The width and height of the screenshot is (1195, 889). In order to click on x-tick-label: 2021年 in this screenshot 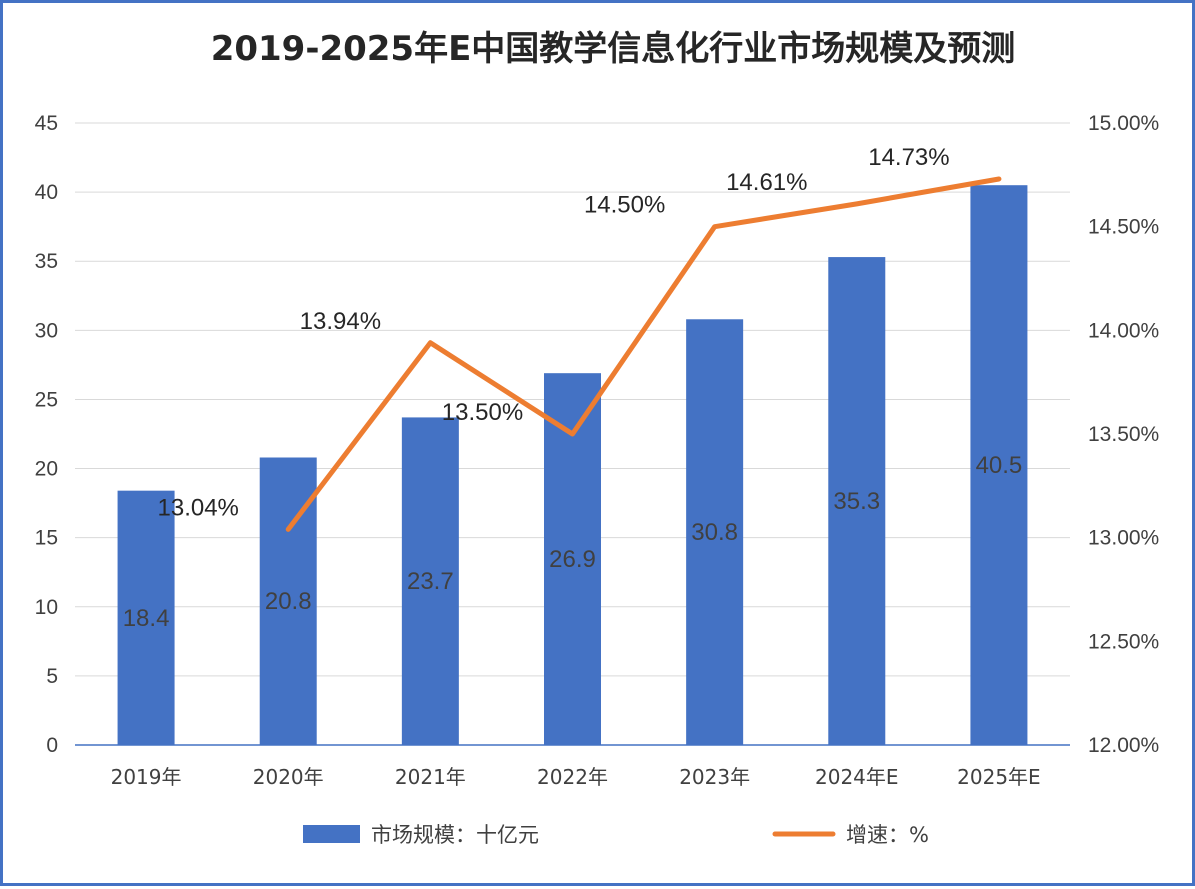, I will do `click(430, 777)`.